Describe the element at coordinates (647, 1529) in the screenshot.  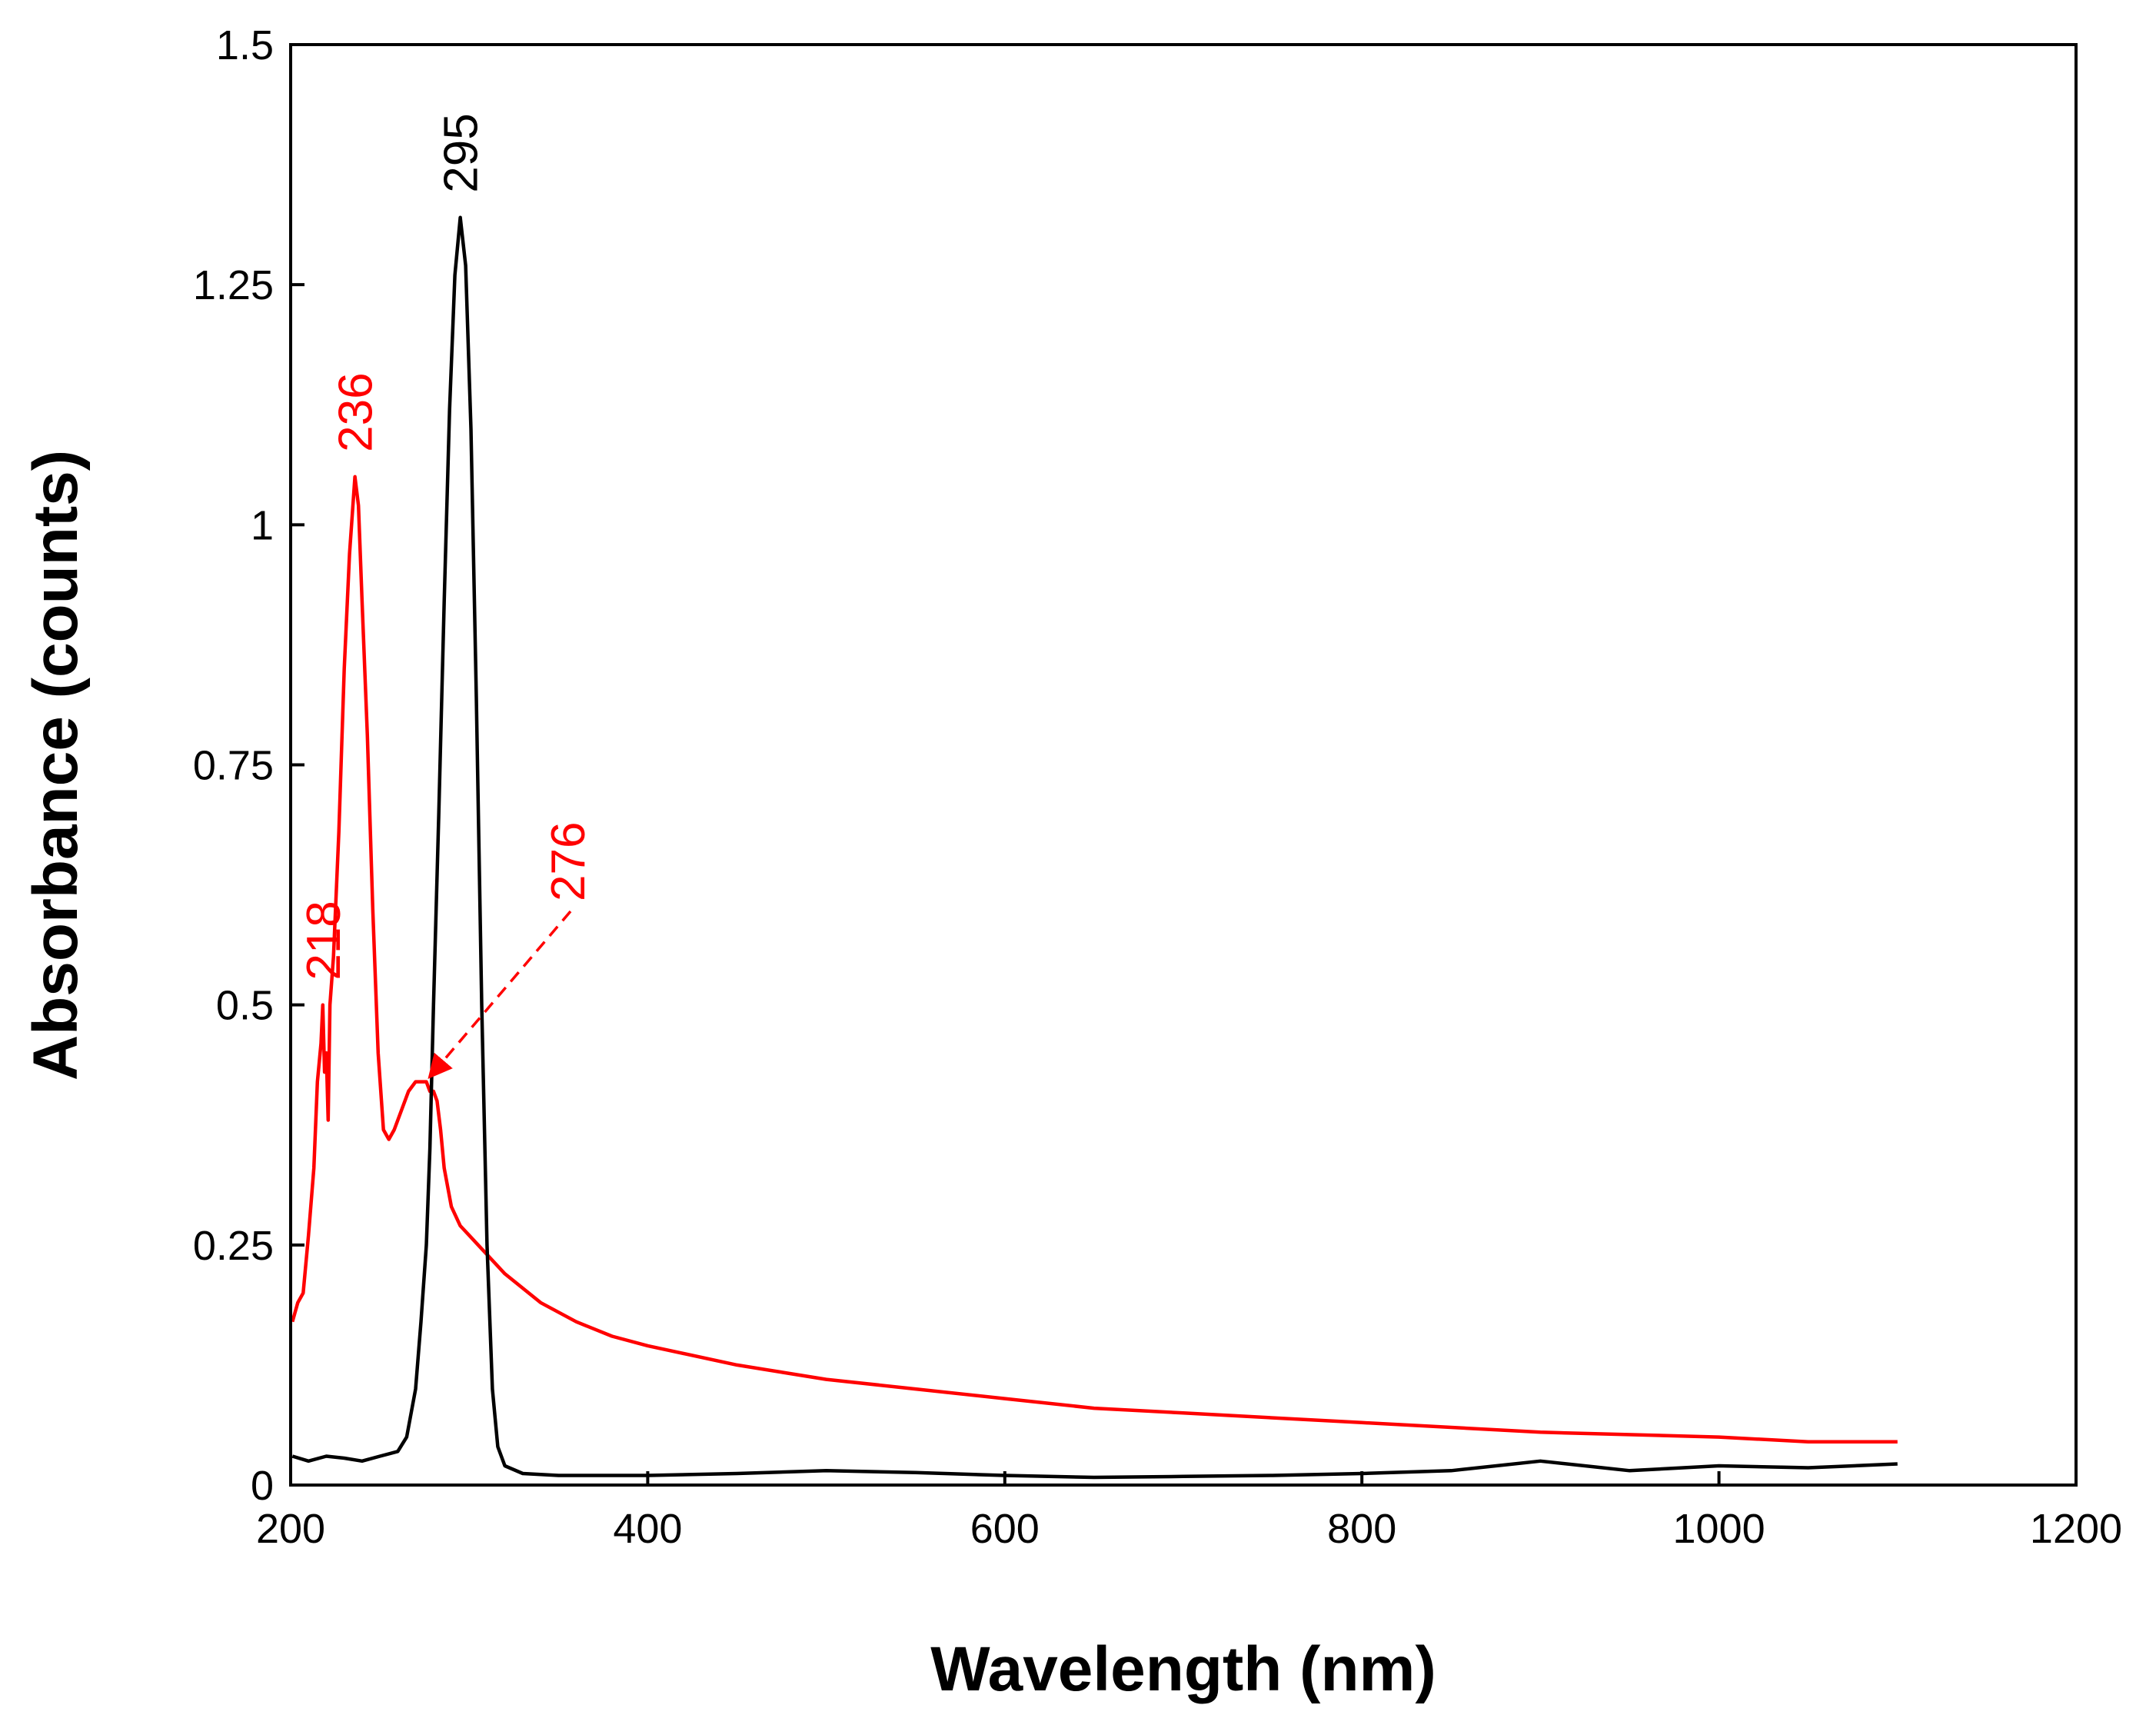
I see `x-tick-label: 400` at that location.